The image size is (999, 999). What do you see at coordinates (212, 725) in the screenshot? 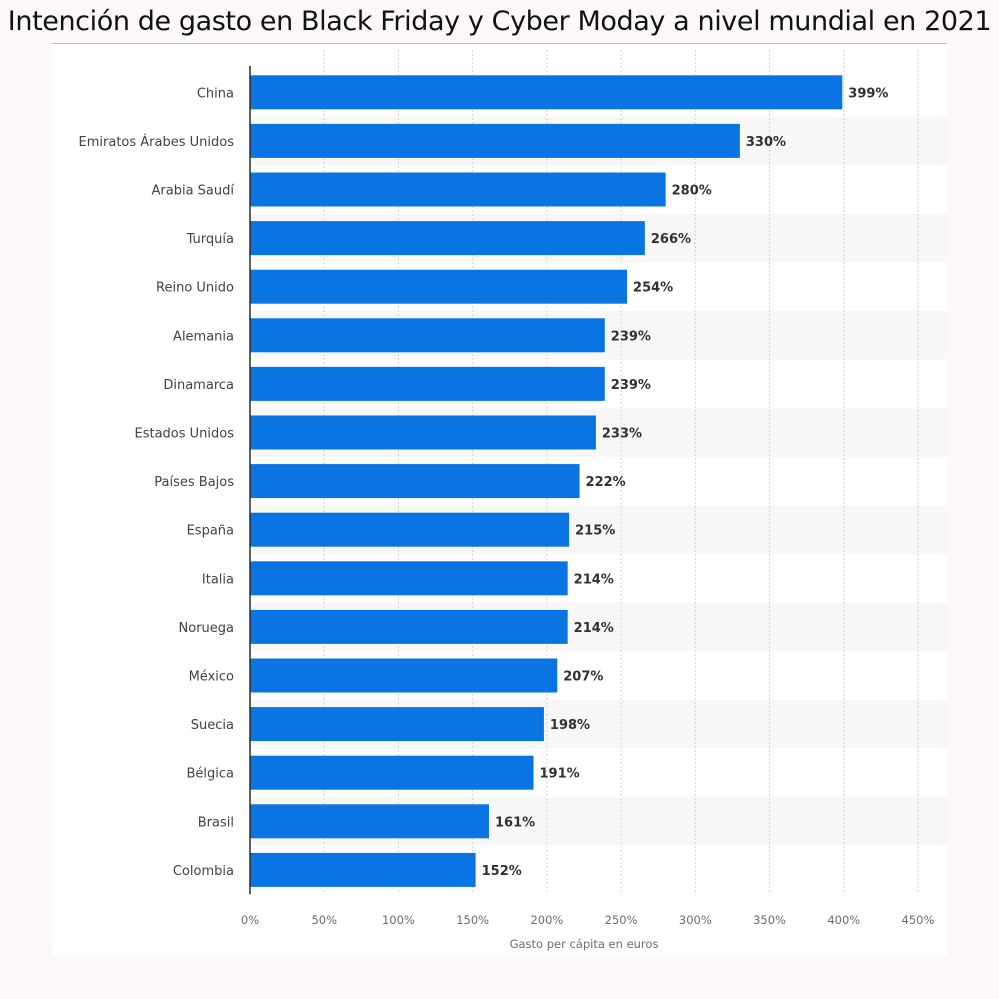
I see `category-label: Suecia` at bounding box center [212, 725].